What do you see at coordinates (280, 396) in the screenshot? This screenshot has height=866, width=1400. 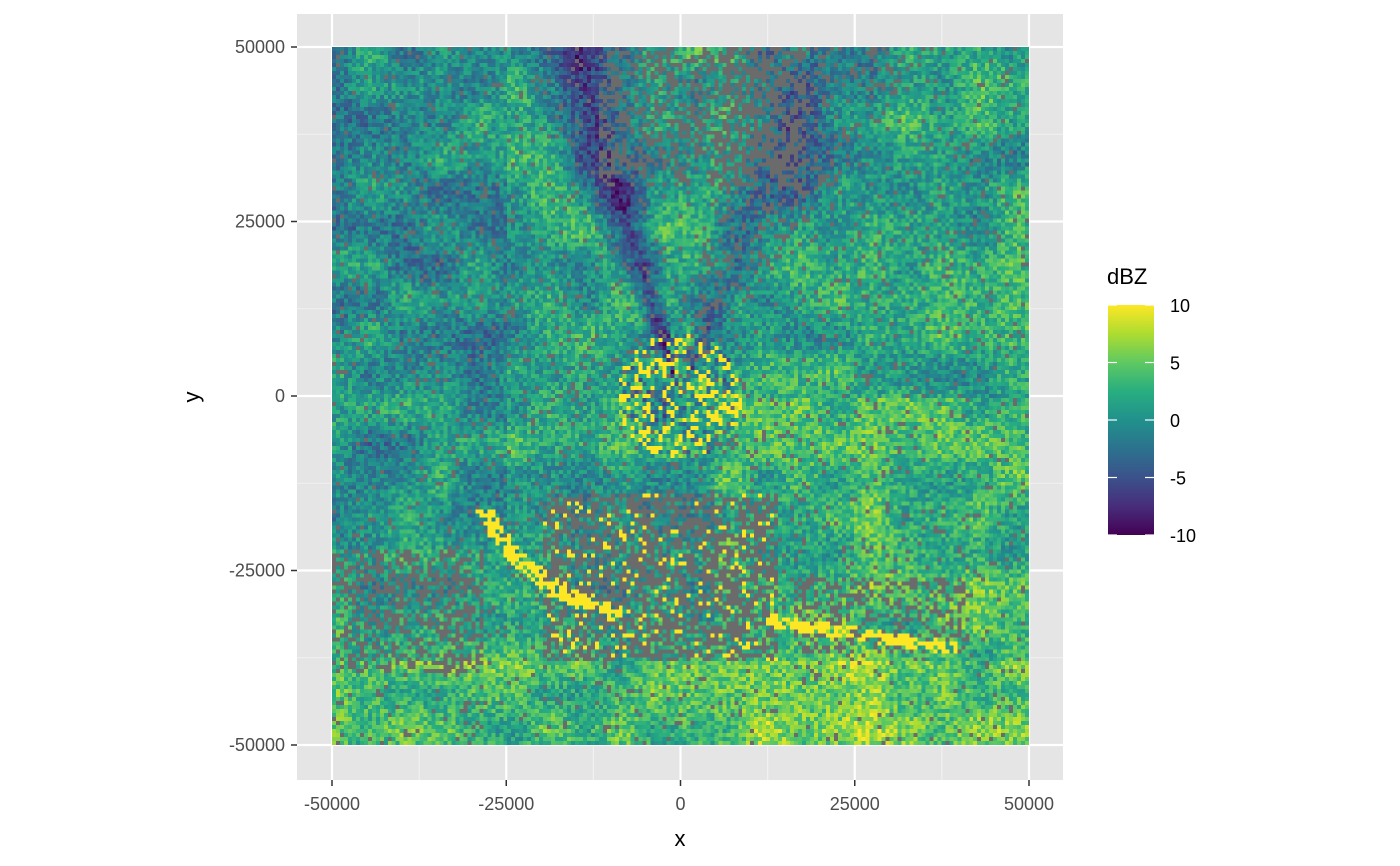 I see `y-tick-label: 0` at bounding box center [280, 396].